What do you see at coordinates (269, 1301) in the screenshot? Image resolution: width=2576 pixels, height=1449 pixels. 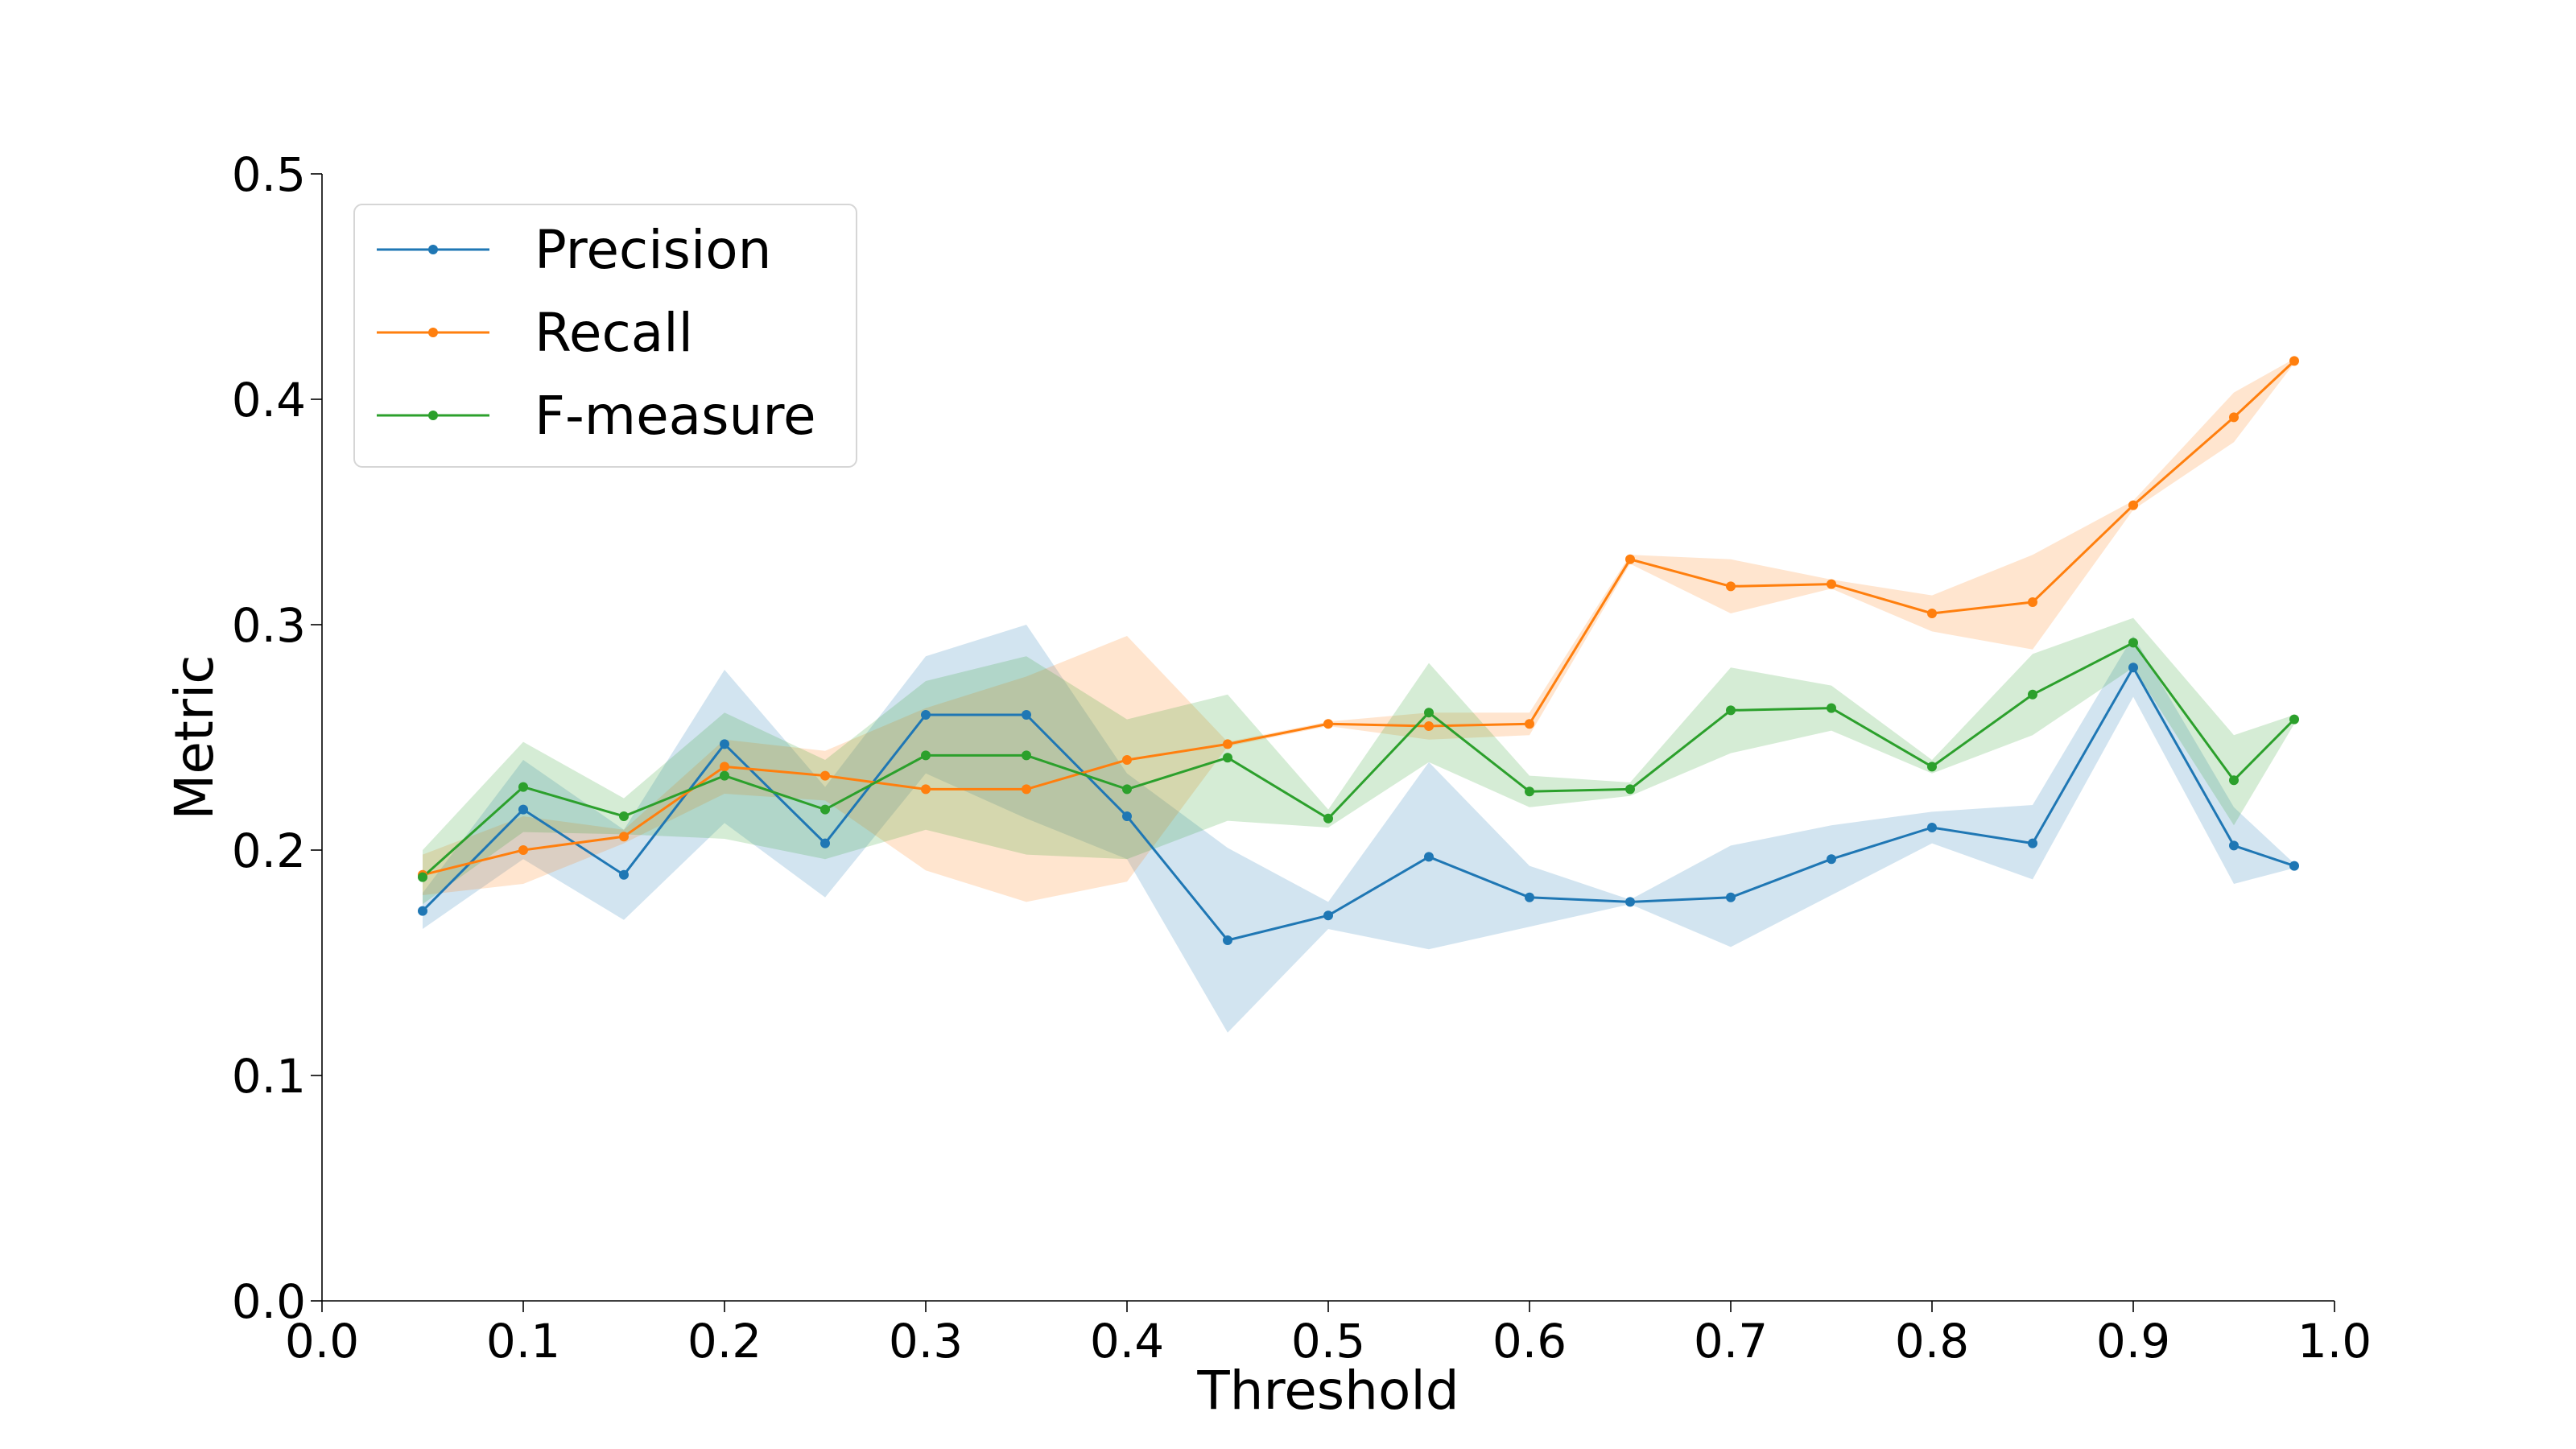 I see `y-tick-label: 0.0` at bounding box center [269, 1301].